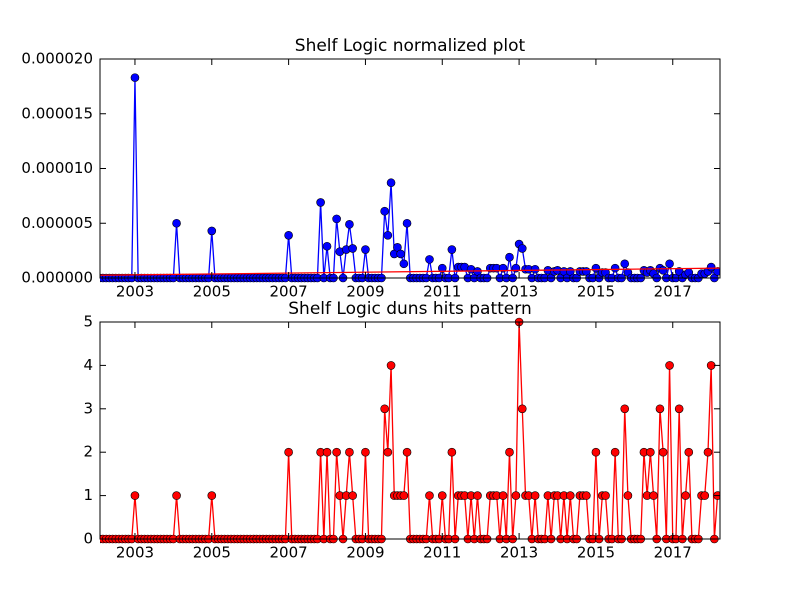  Describe the element at coordinates (57, 278) in the screenshot. I see `y-tick-label: 0.000000` at that location.